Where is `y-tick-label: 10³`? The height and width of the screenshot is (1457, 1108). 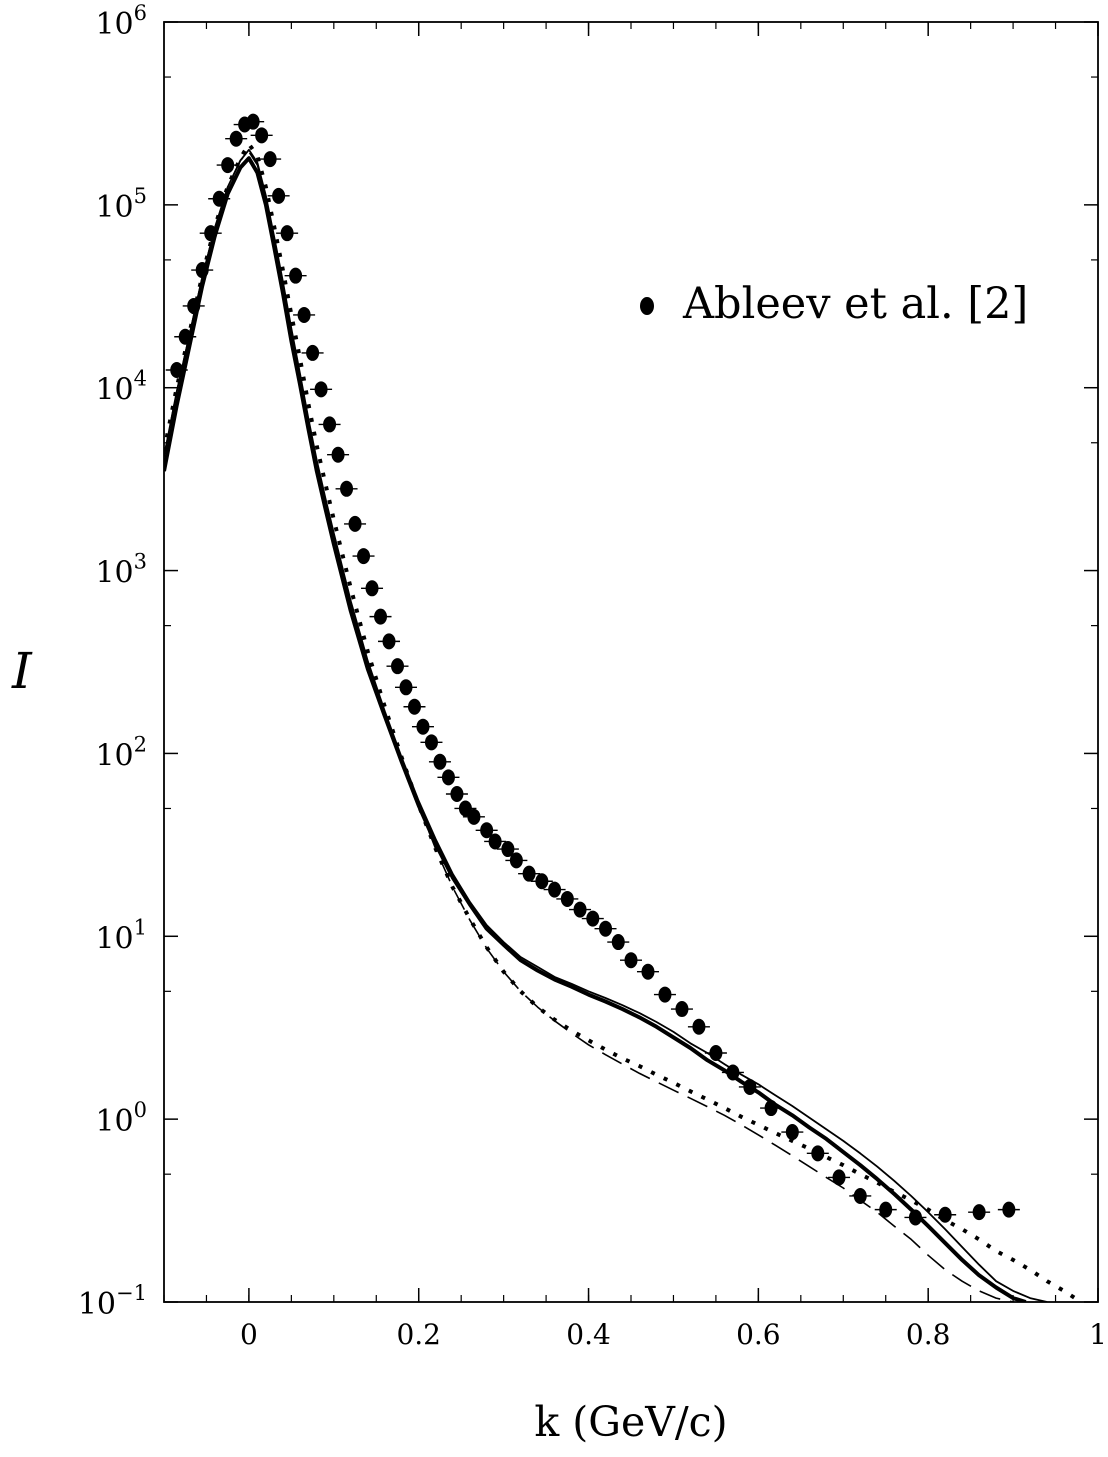 y-tick-label: 10³ is located at coordinates (121, 570).